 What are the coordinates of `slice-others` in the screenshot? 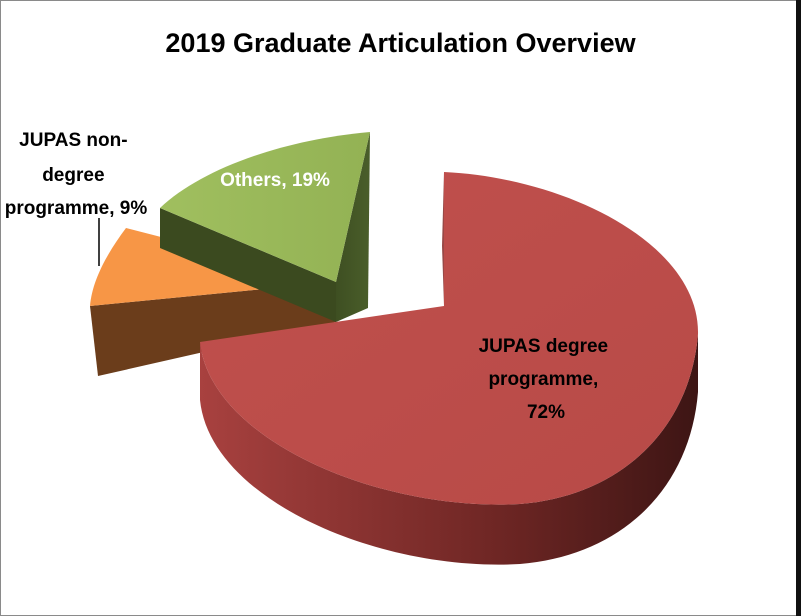 It's located at (265, 227).